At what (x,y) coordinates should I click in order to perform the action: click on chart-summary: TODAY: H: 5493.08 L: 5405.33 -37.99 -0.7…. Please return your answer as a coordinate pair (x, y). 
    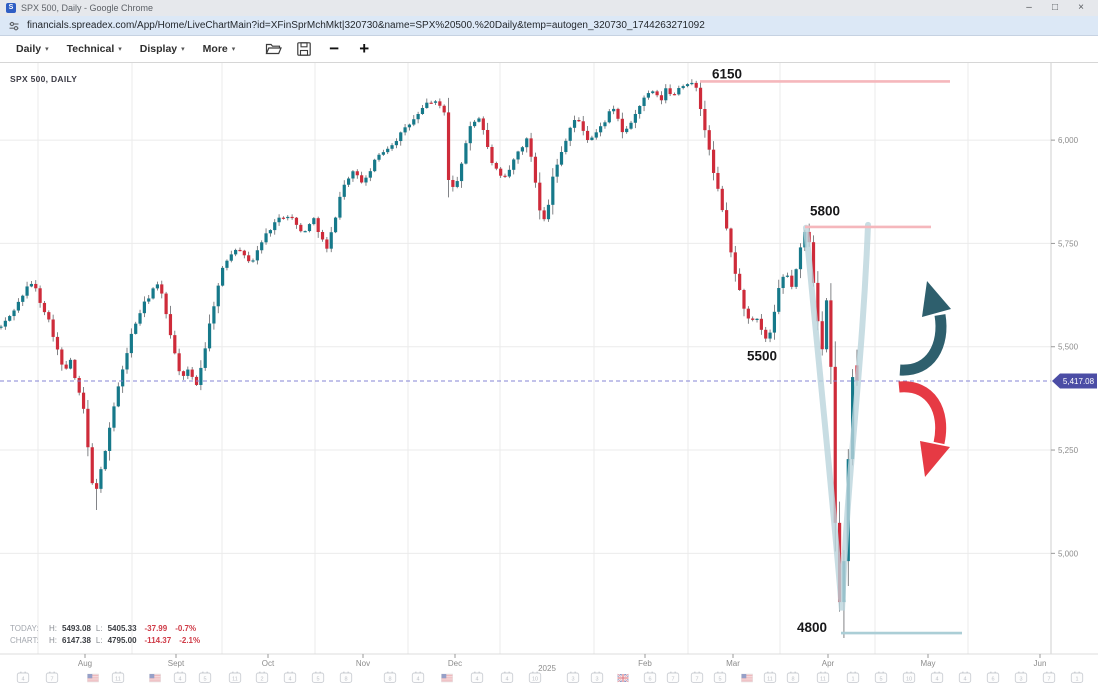
    Looking at the image, I should click on (105, 635).